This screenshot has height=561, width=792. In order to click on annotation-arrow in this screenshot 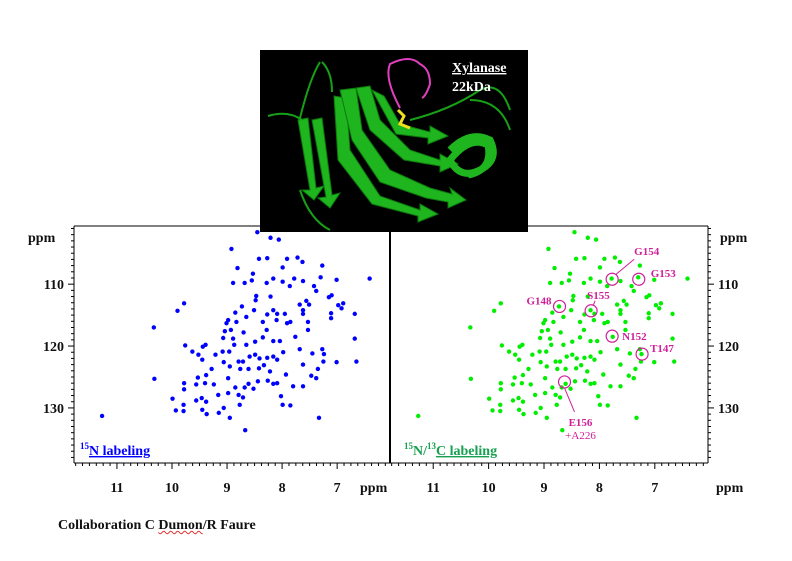, I will do `click(569, 400)`.